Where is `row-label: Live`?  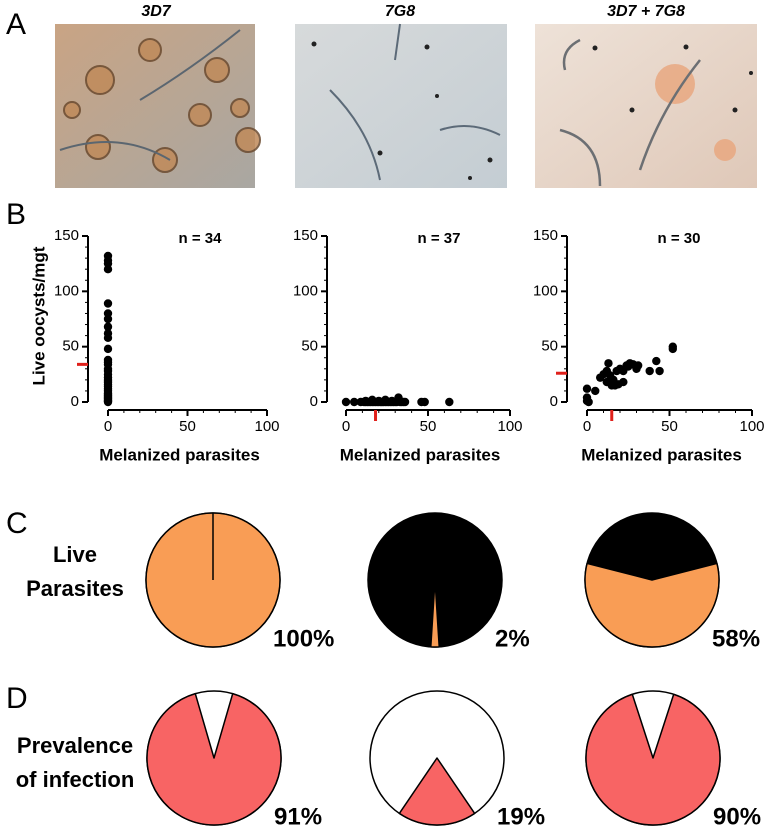 row-label: Live is located at coordinates (75, 554).